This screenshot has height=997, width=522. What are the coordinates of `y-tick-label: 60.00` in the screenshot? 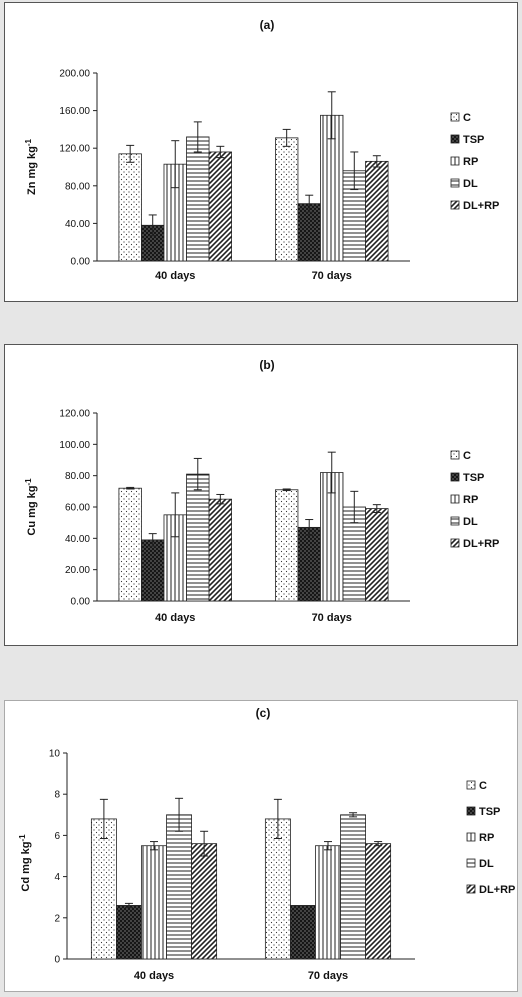 It's located at (77, 508).